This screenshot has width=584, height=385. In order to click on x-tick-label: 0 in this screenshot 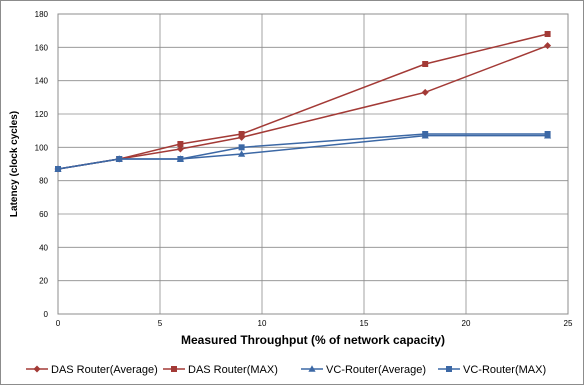, I will do `click(58, 323)`.